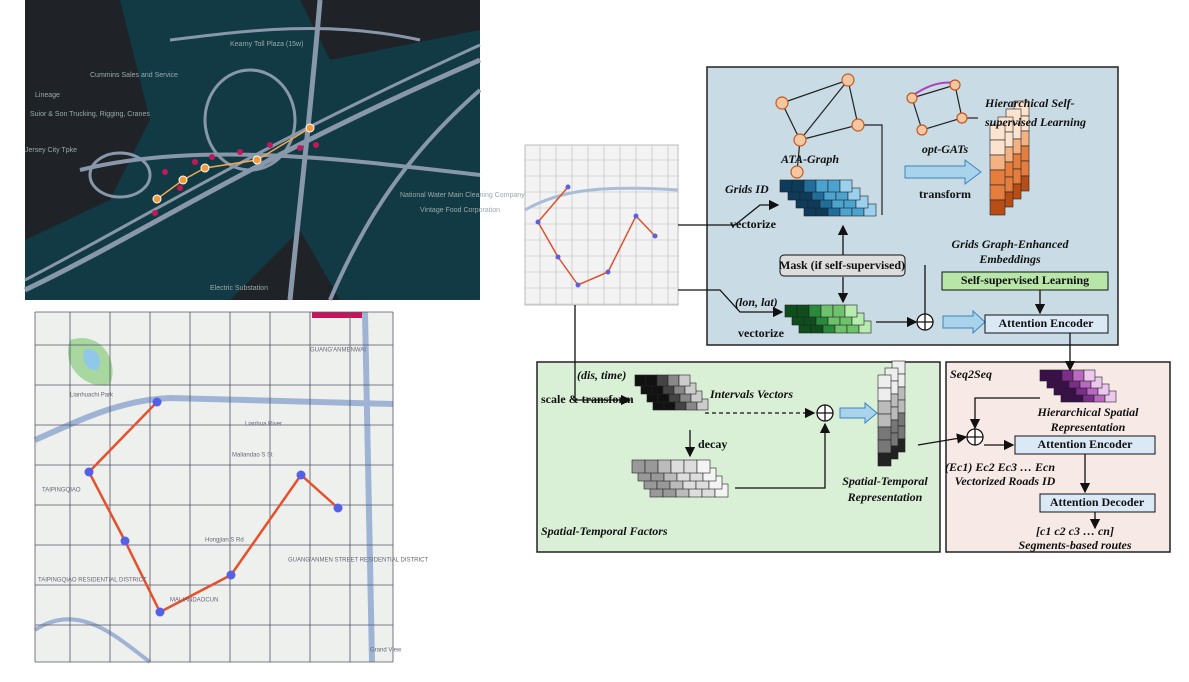 The image size is (1189, 682). I want to click on roads-label: Vectorized Roads ID, so click(1005, 481).